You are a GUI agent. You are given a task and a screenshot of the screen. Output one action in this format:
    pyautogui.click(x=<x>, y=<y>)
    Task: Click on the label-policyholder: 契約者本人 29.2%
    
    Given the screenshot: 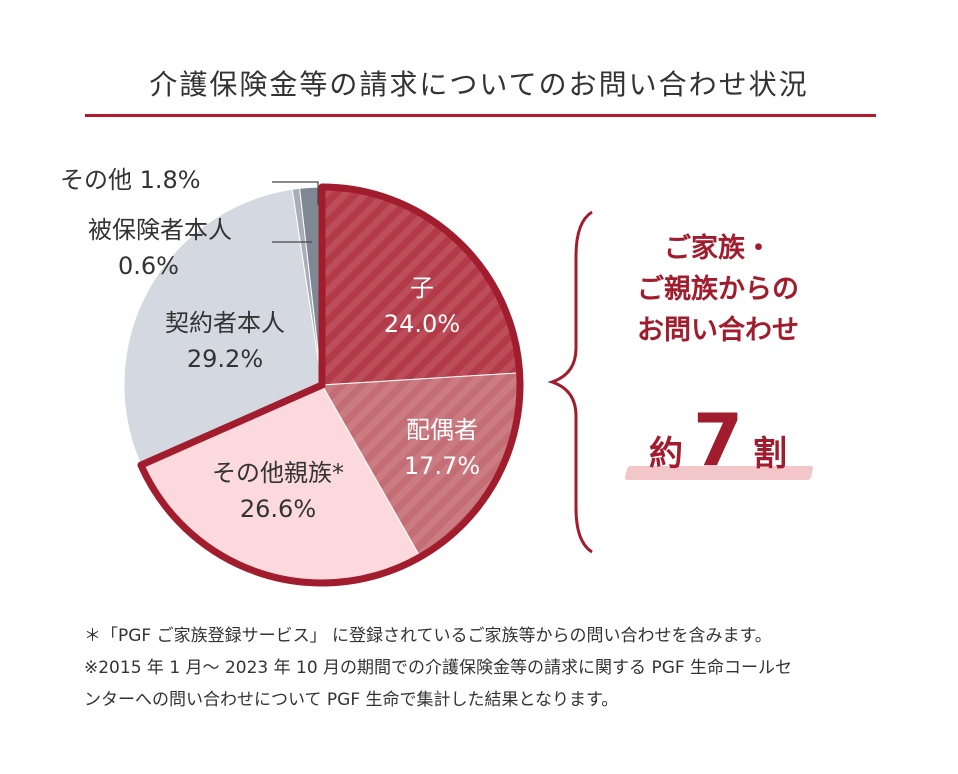 What is the action you would take?
    pyautogui.click(x=225, y=341)
    